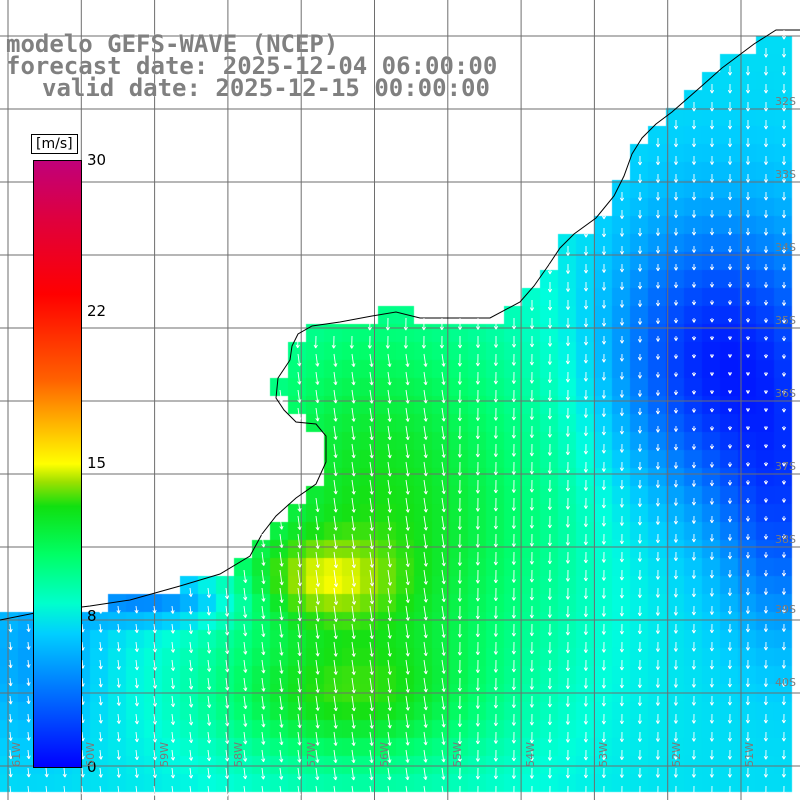 The image size is (800, 800). I want to click on lon-label: 57W, so click(311, 754).